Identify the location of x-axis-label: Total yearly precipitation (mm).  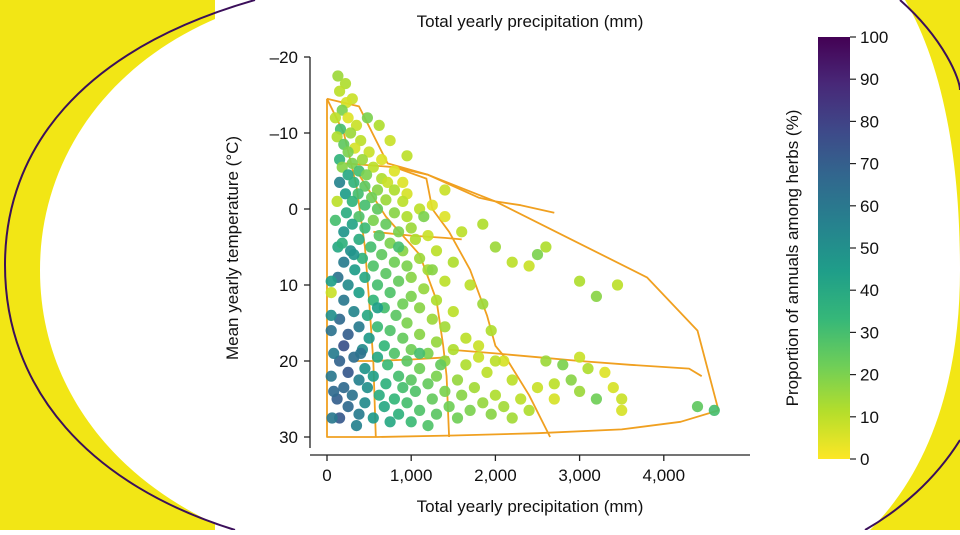
(530, 506).